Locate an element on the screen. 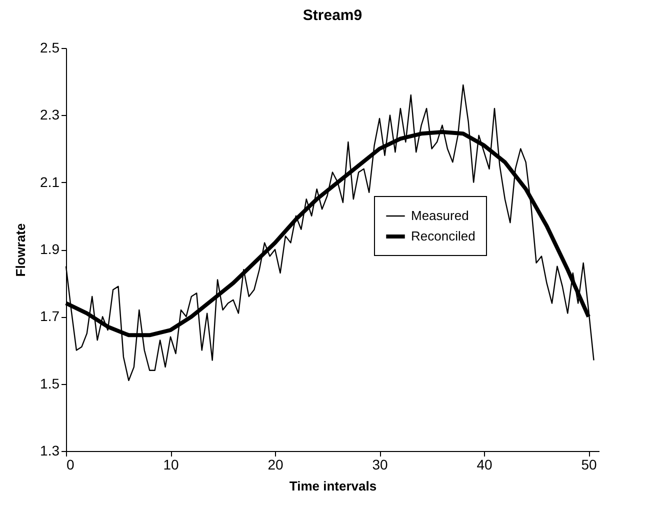 Image resolution: width=650 pixels, height=521 pixels. x-tick-label: 50 is located at coordinates (589, 464).